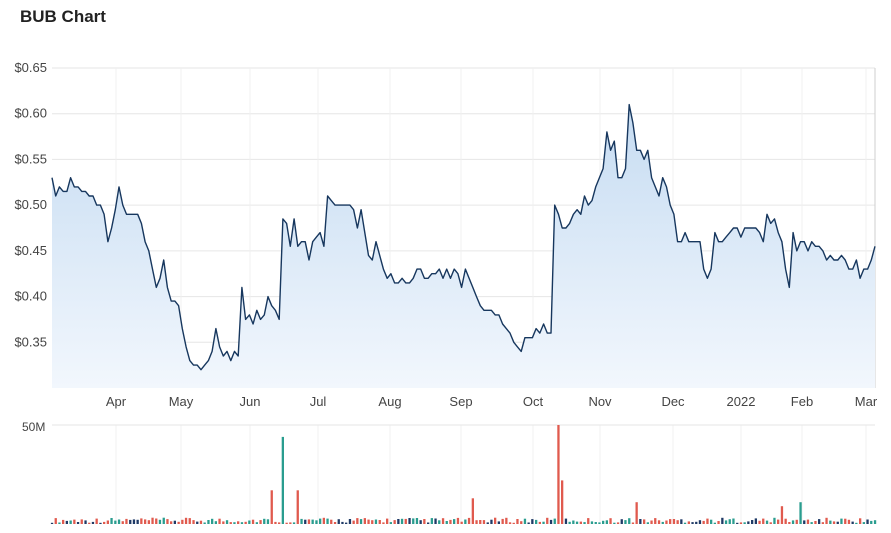 Image resolution: width=891 pixels, height=533 pixels. What do you see at coordinates (600, 401) in the screenshot?
I see `date-tick-label: Nov` at bounding box center [600, 401].